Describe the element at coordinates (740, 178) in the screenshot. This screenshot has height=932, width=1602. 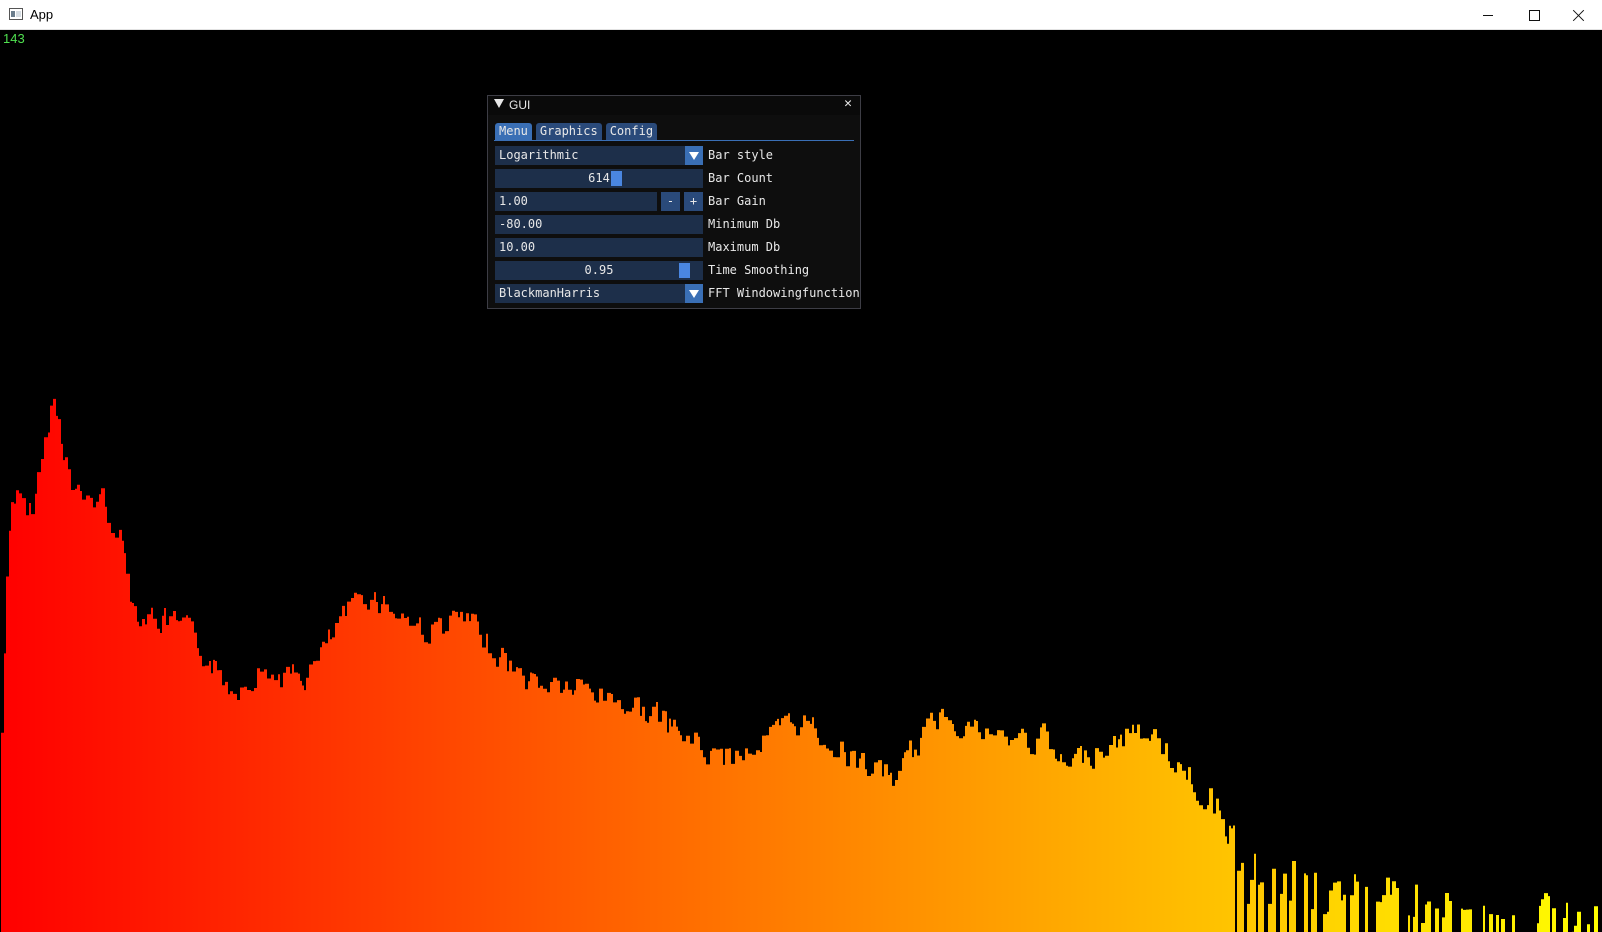
I see `bar-count-label: Bar Count` at that location.